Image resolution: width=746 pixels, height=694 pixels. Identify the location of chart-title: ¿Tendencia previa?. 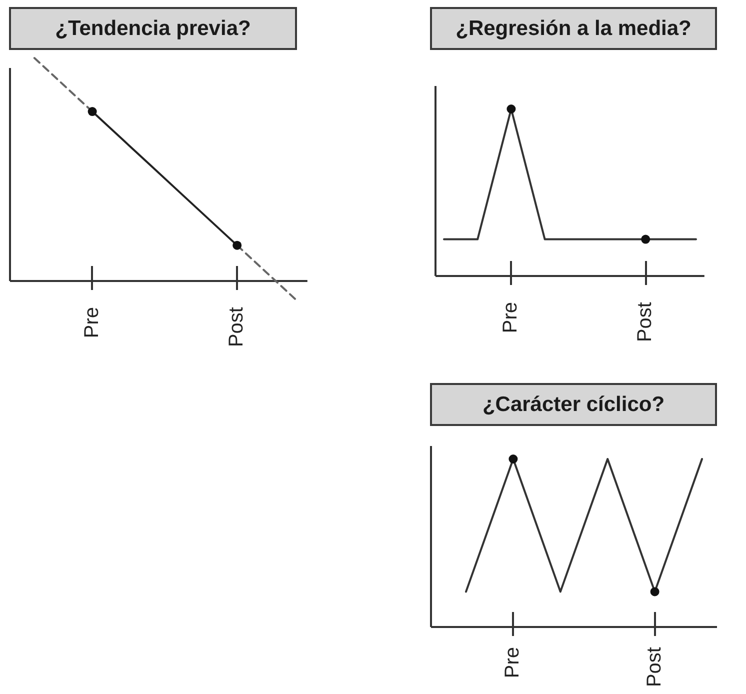
(153, 28).